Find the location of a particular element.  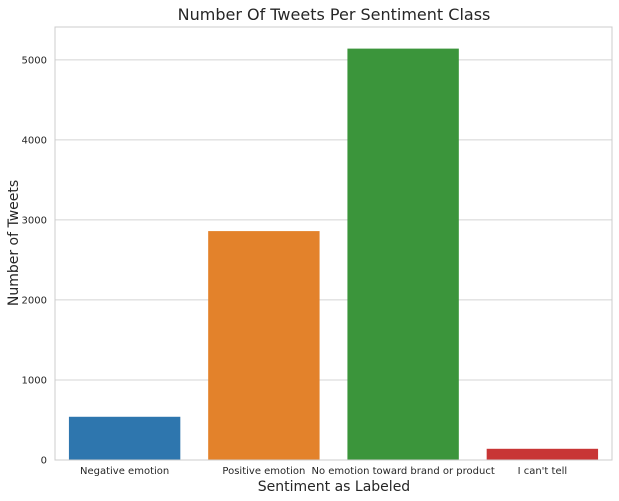

y-tick-label-4: 4000 is located at coordinates (34, 140).